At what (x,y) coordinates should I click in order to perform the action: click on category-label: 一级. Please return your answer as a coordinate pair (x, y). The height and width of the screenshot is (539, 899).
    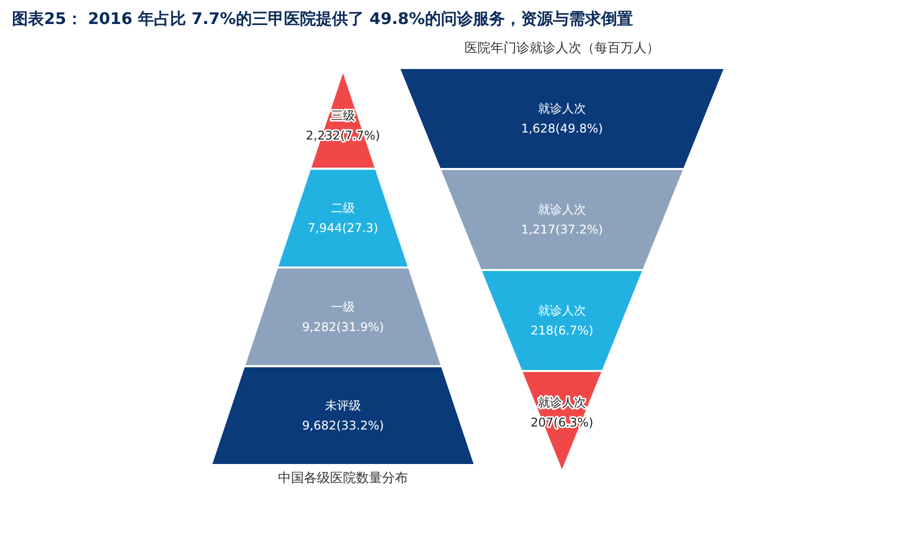
    Looking at the image, I should click on (343, 307).